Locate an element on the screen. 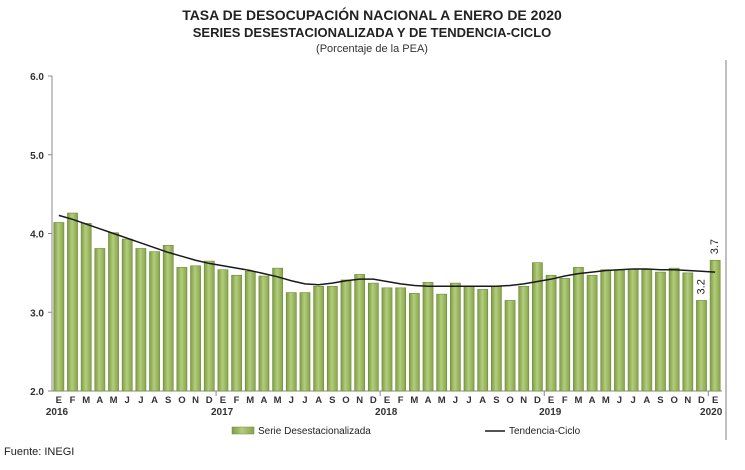  legend-bar-label: Serie Desestacionalizada is located at coordinates (314, 431).